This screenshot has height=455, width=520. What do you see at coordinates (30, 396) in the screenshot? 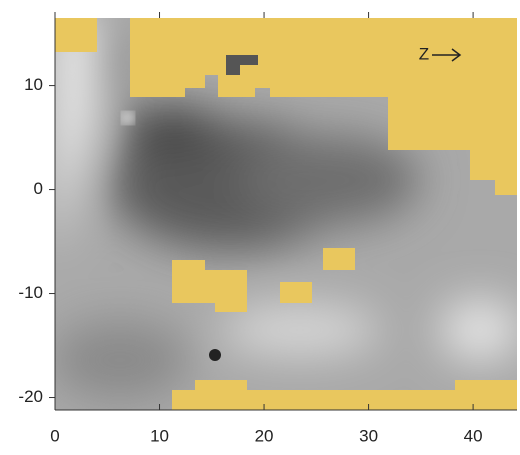
I see `y-tick-label: -20` at bounding box center [30, 396].